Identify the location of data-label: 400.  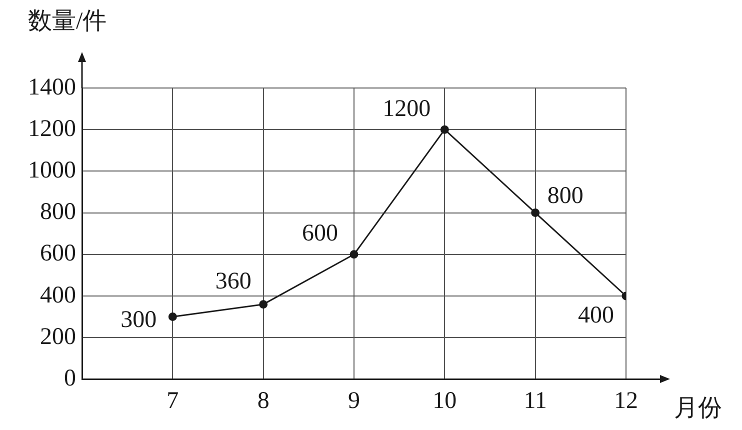
(596, 315).